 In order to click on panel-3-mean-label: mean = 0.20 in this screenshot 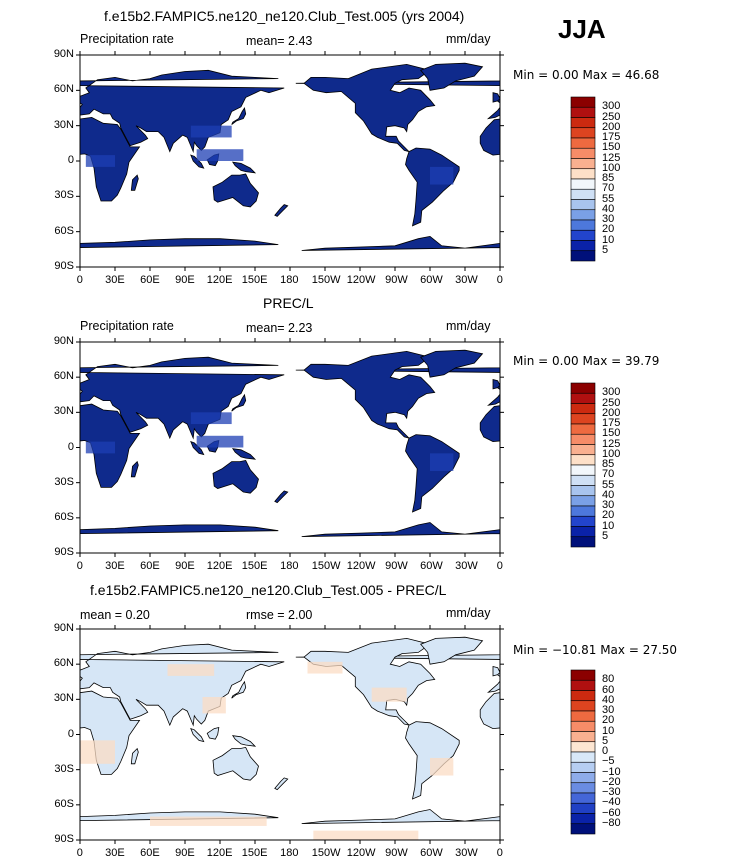, I will do `click(115, 615)`.